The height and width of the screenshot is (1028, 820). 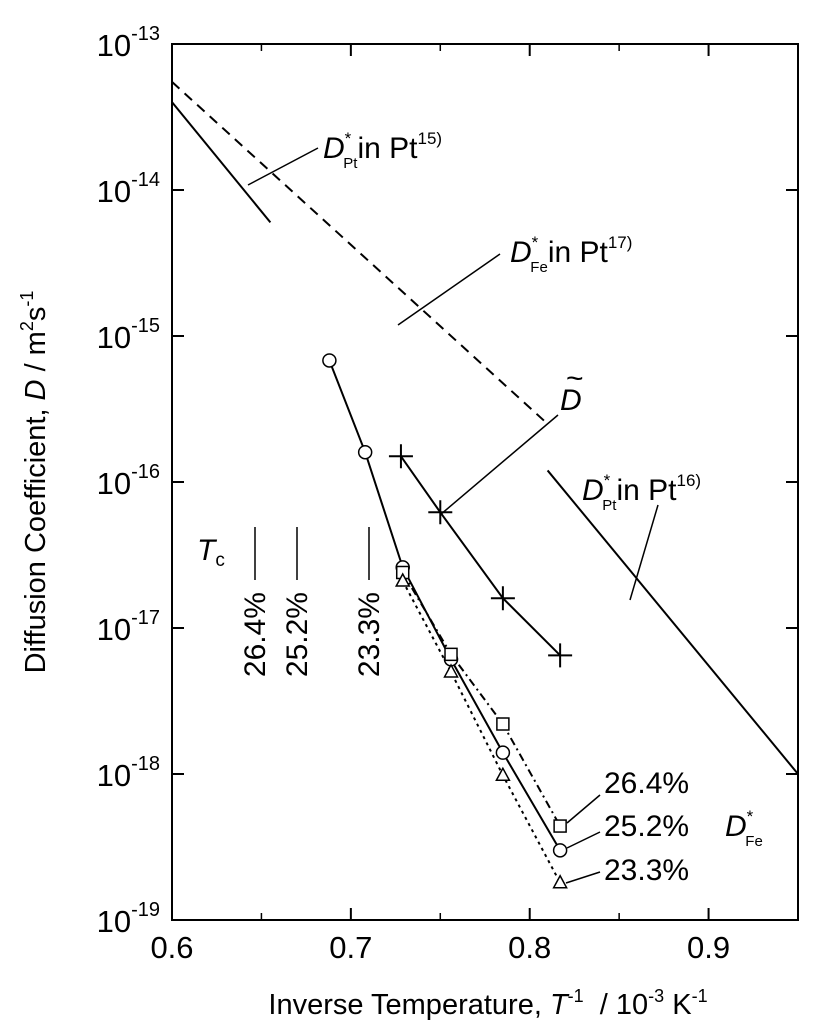 What do you see at coordinates (575, 378) in the screenshot?
I see `label-dtilde-mark: ~` at bounding box center [575, 378].